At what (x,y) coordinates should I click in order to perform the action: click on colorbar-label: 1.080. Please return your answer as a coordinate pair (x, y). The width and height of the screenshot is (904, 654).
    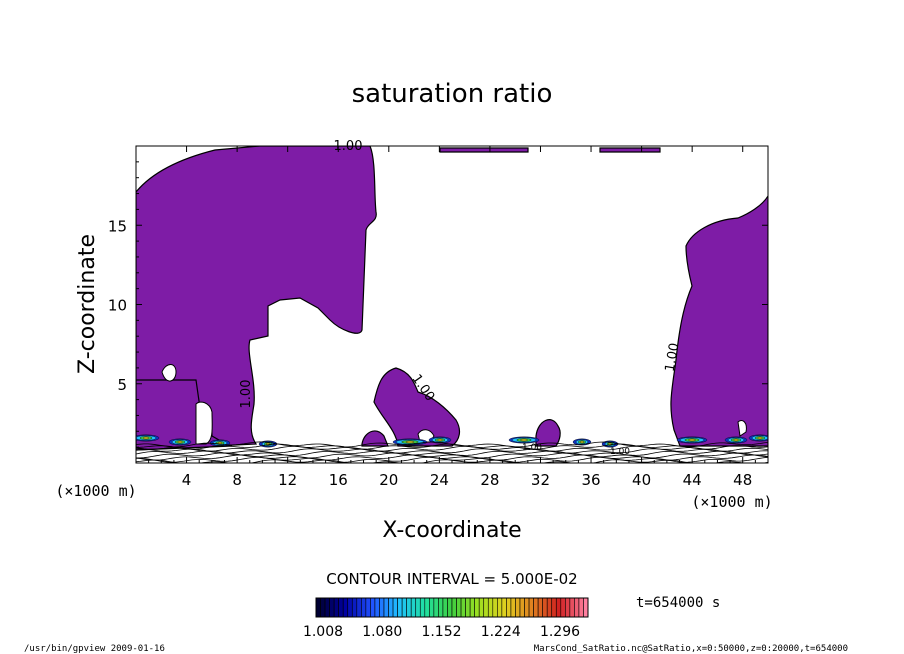
    Looking at the image, I should click on (382, 632).